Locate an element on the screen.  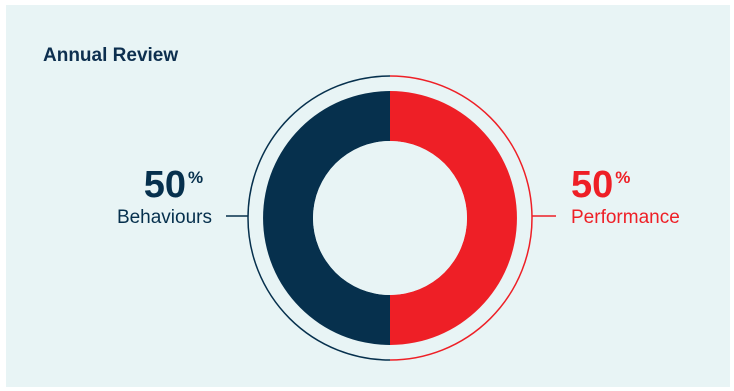
outer-ring-performance is located at coordinates (461, 218).